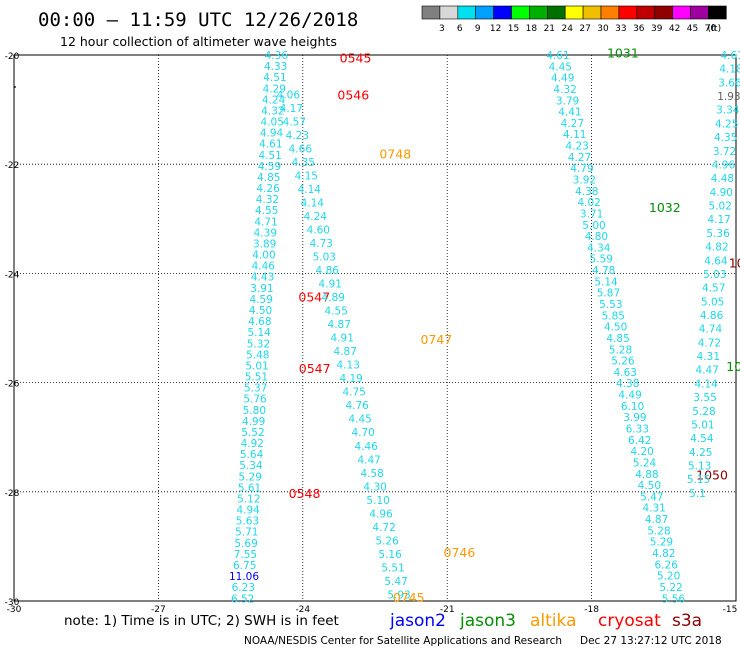  What do you see at coordinates (601, 260) in the screenshot?
I see `wave-height-value: 5.59` at bounding box center [601, 260].